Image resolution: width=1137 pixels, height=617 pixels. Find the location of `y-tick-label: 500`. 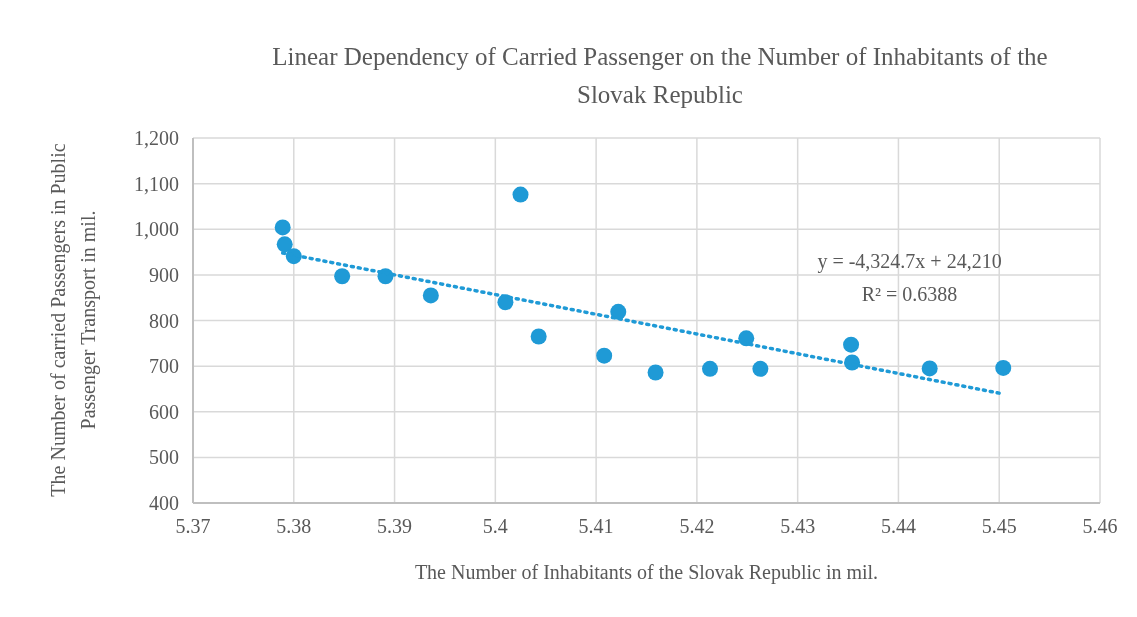

y-tick-label: 500 is located at coordinates (164, 457).